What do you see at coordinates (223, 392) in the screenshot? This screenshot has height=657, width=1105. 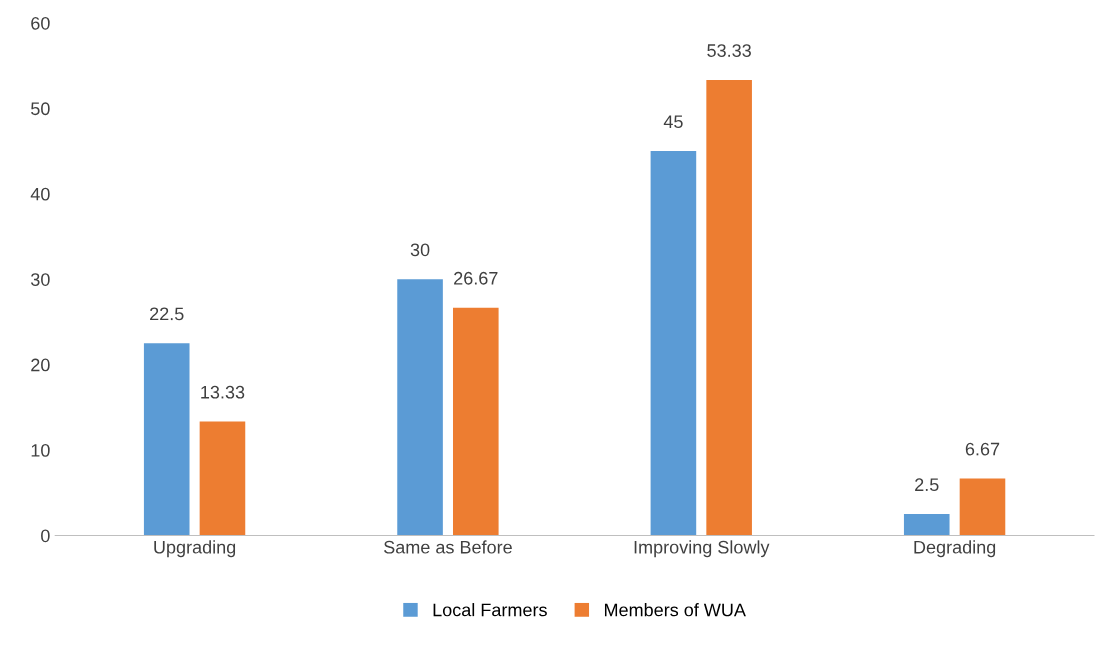 I see `data-label: 13.33` at bounding box center [223, 392].